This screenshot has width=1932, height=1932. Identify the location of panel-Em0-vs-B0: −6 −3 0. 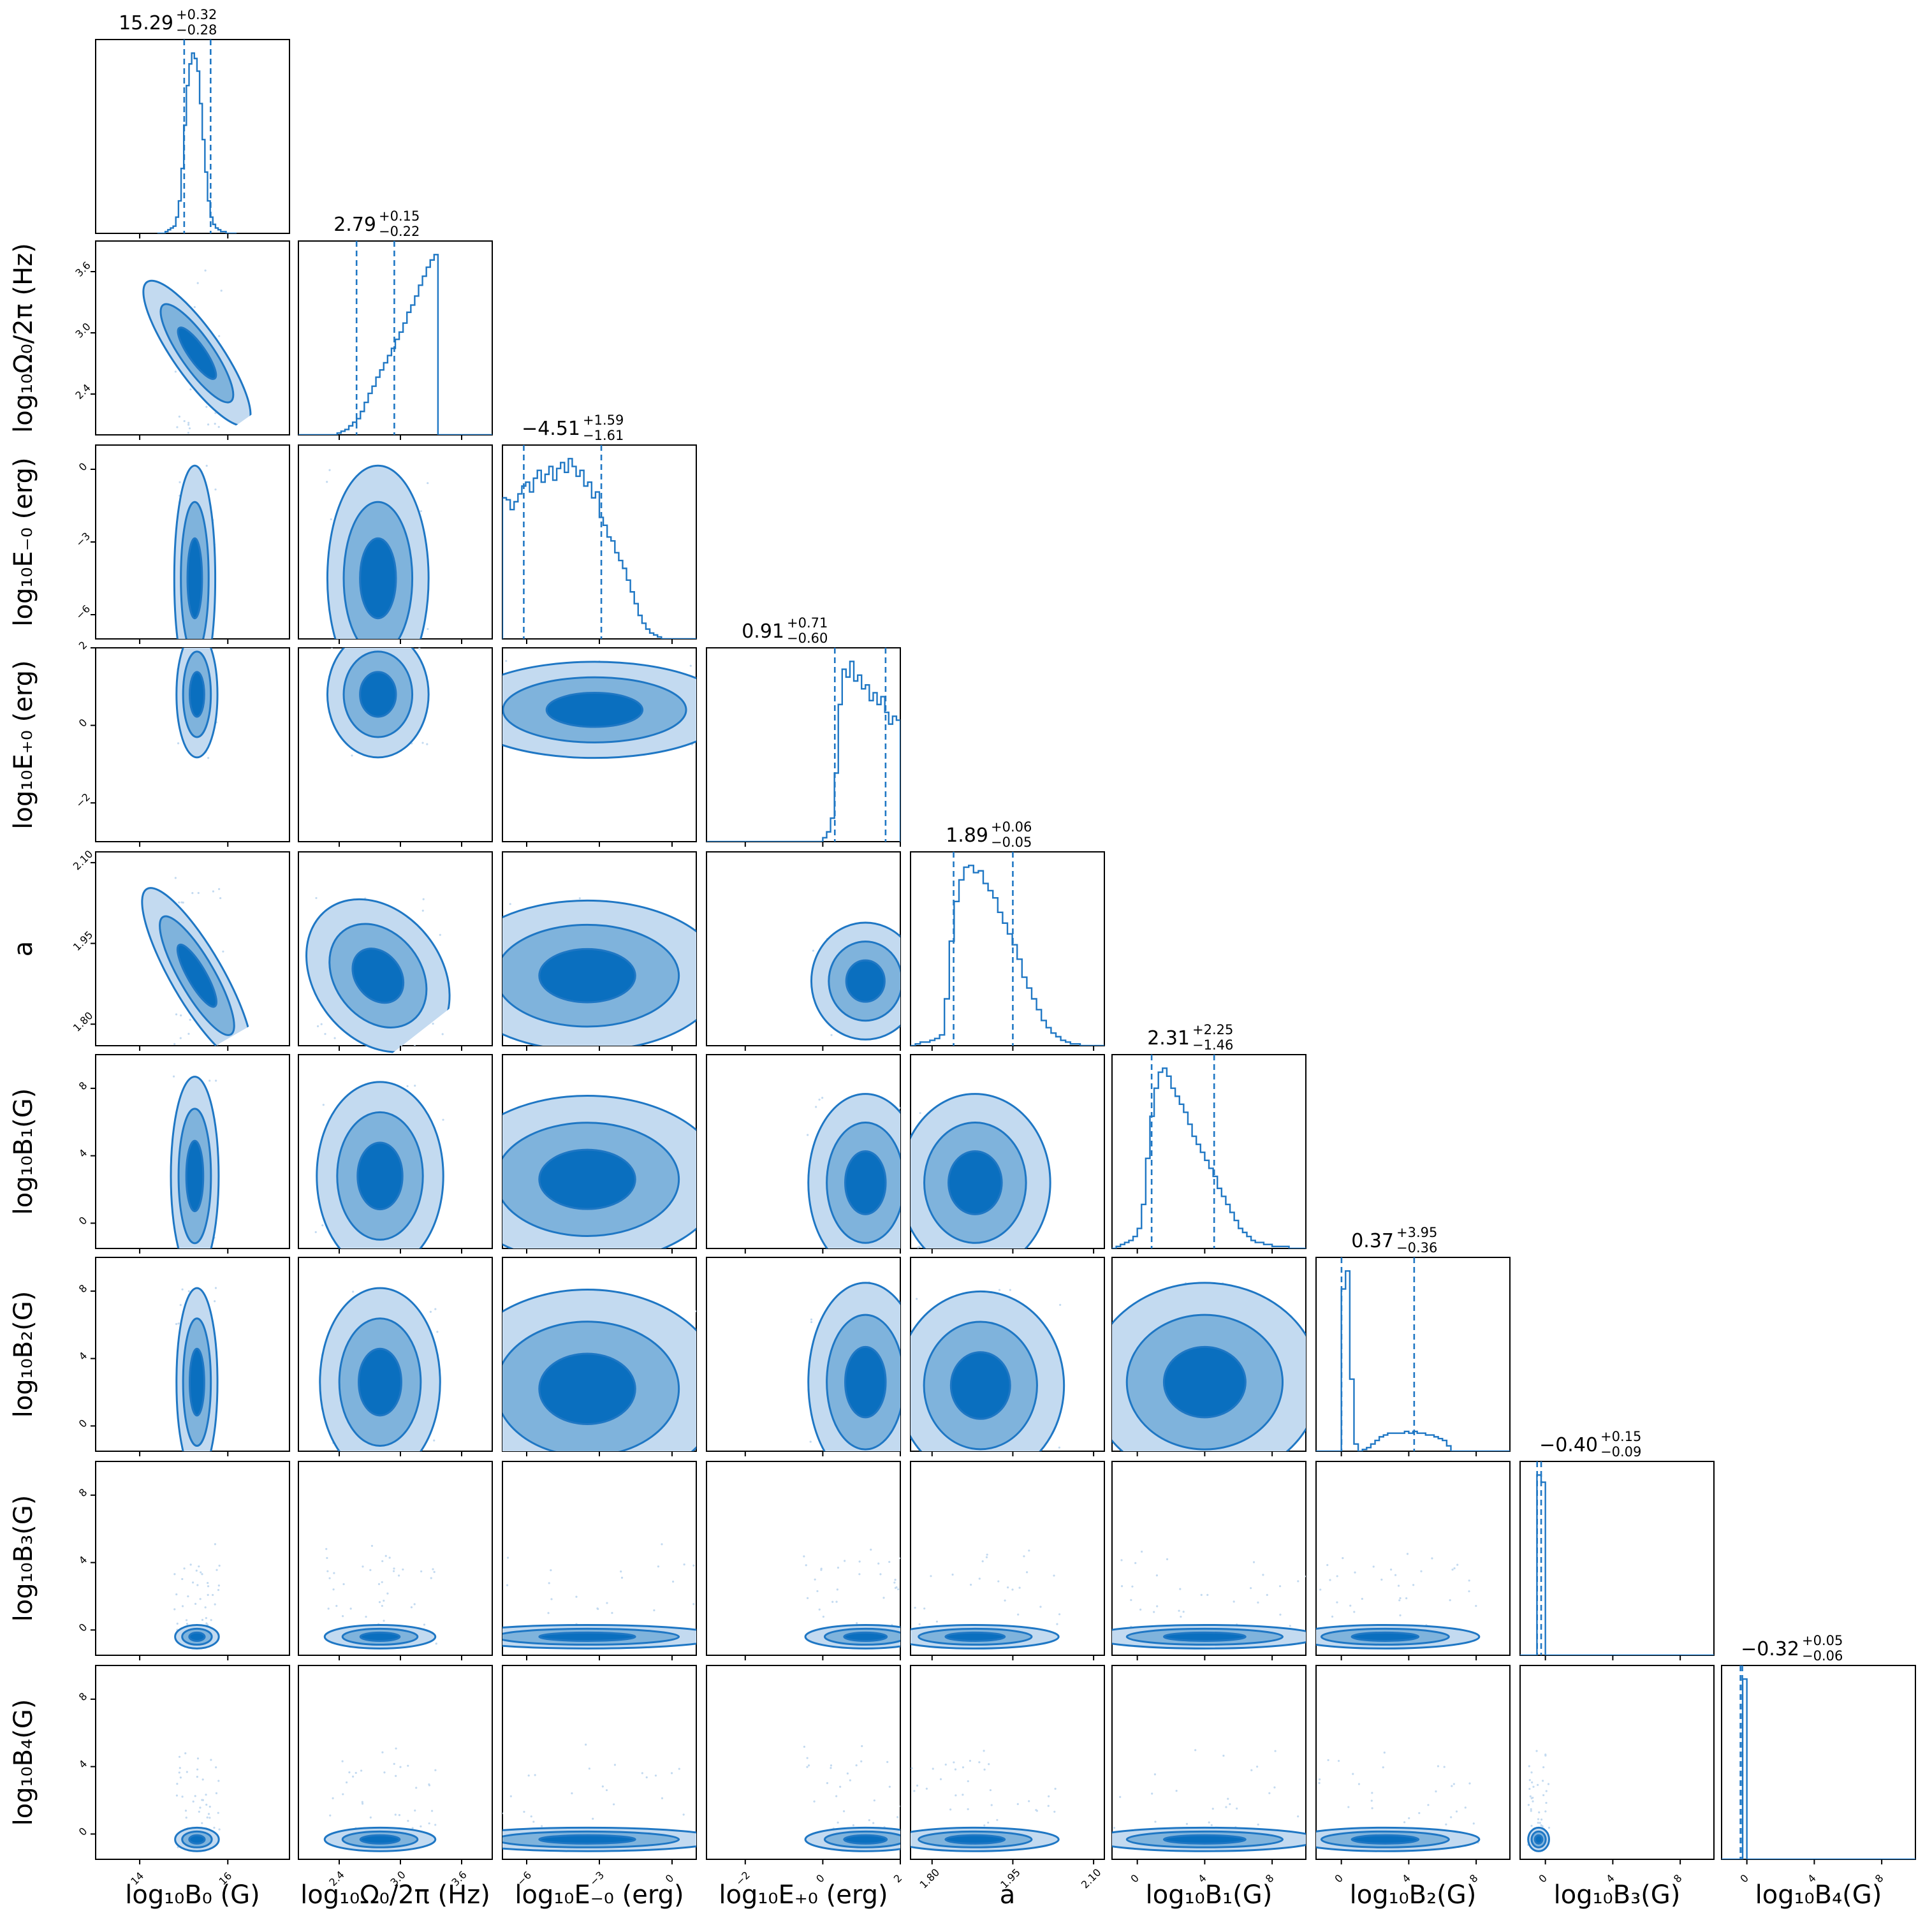
(182, 544).